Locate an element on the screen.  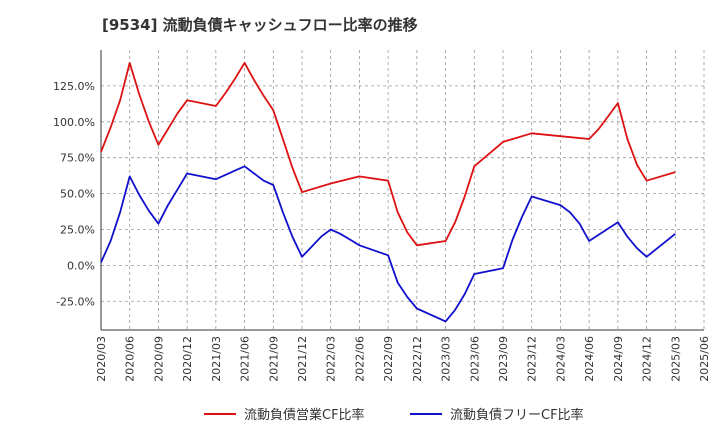
x-tick-label: 2023/09 is located at coordinates (503, 359).